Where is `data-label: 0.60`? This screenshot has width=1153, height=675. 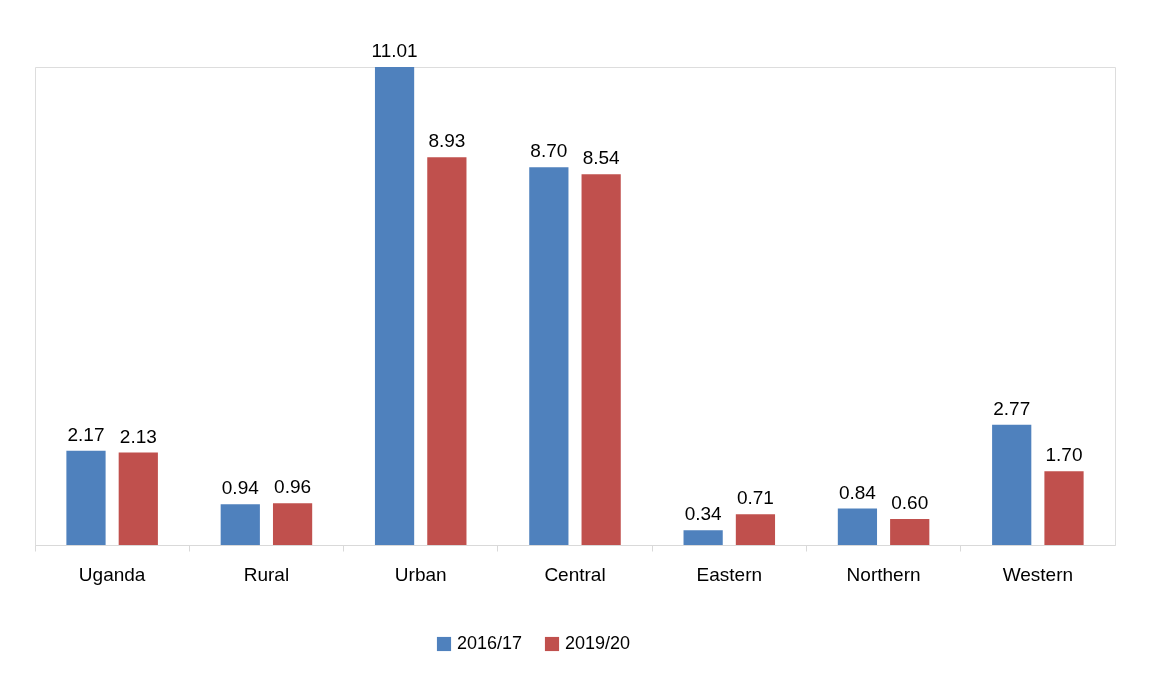 data-label: 0.60 is located at coordinates (910, 502).